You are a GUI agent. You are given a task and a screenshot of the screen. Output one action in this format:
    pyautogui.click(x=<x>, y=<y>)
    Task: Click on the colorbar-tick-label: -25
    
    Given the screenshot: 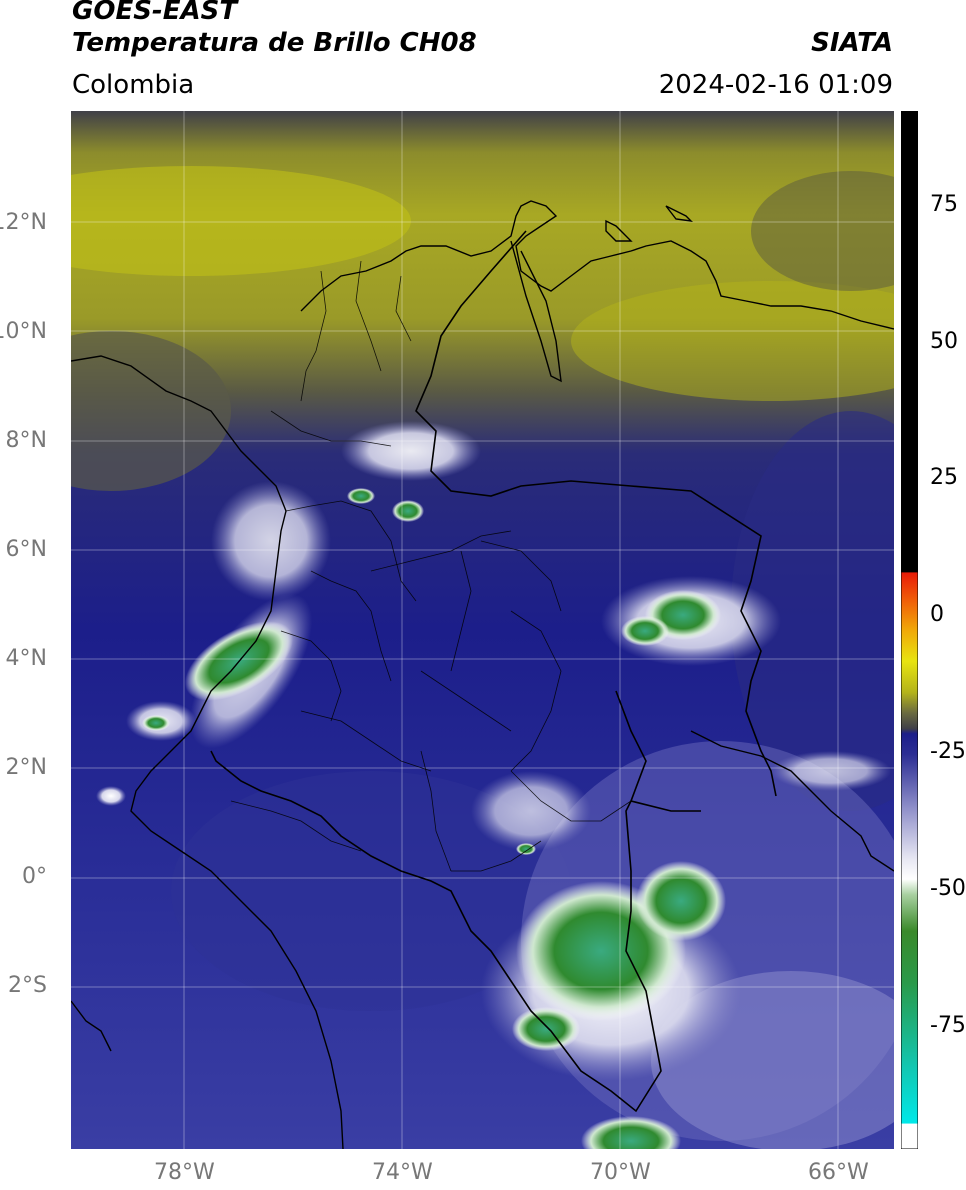 What is the action you would take?
    pyautogui.click(x=948, y=751)
    